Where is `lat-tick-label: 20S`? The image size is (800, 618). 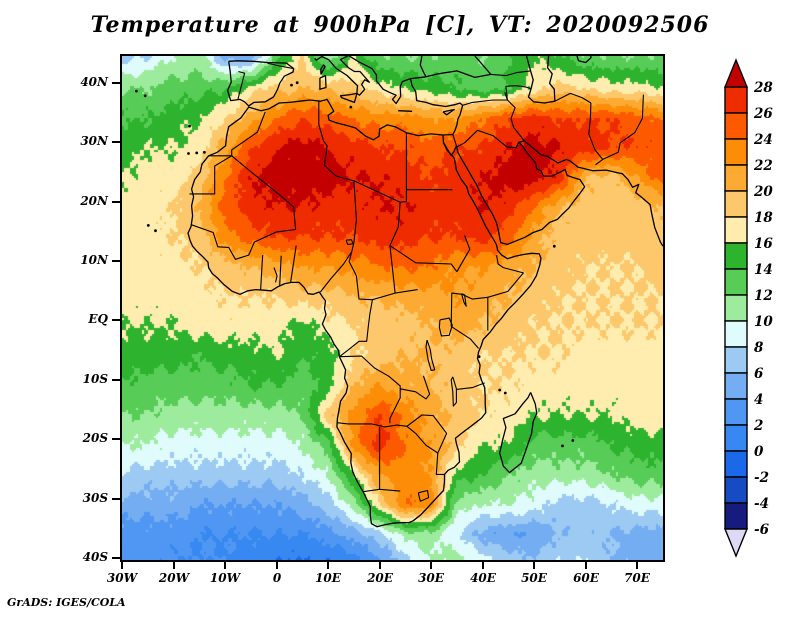
lat-tick-label: 20S is located at coordinates (95, 438).